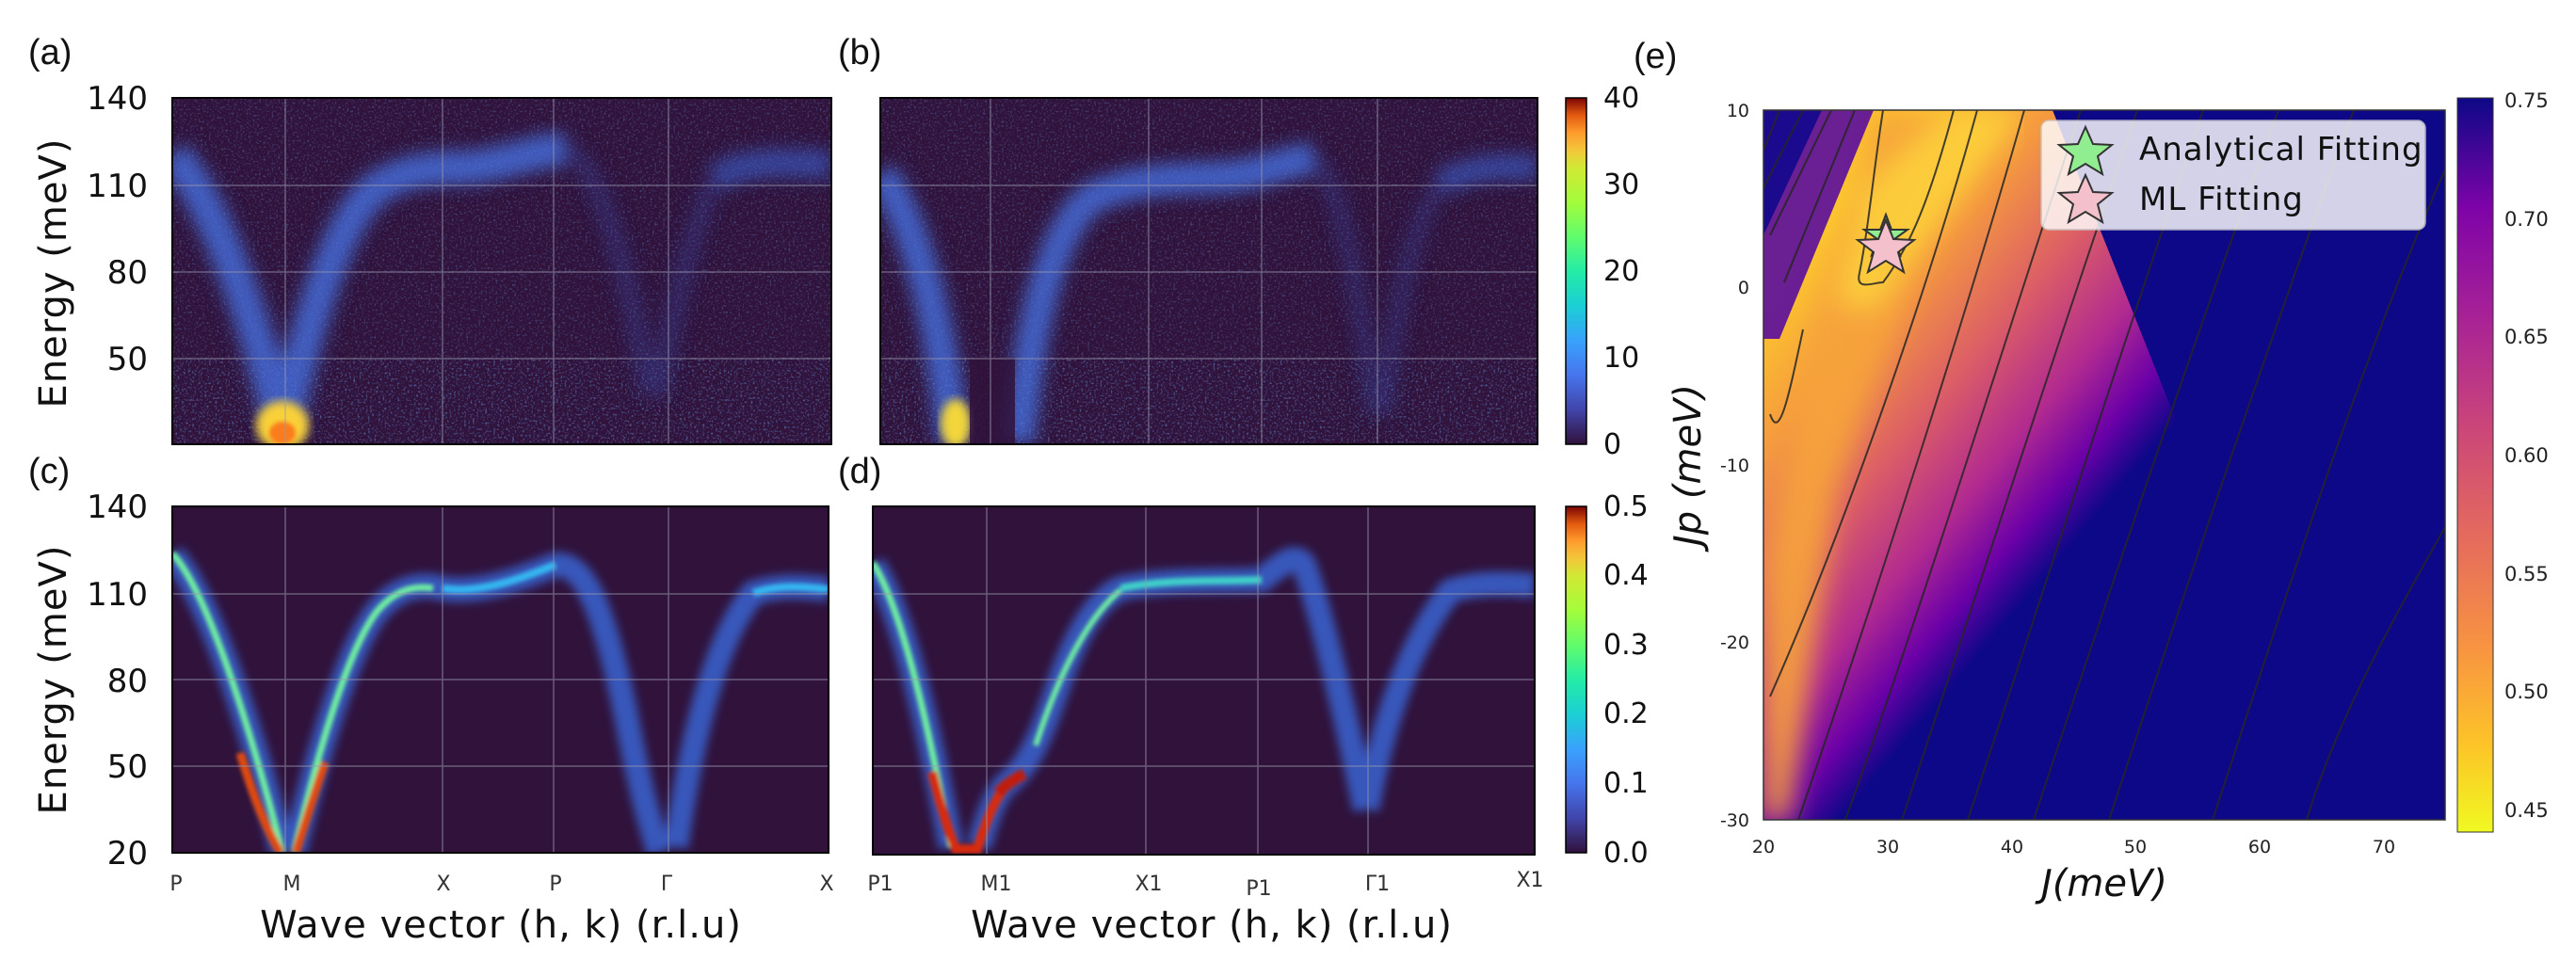 This screenshot has width=2576, height=977. I want to click on panel-c-ytick: 110, so click(117, 595).